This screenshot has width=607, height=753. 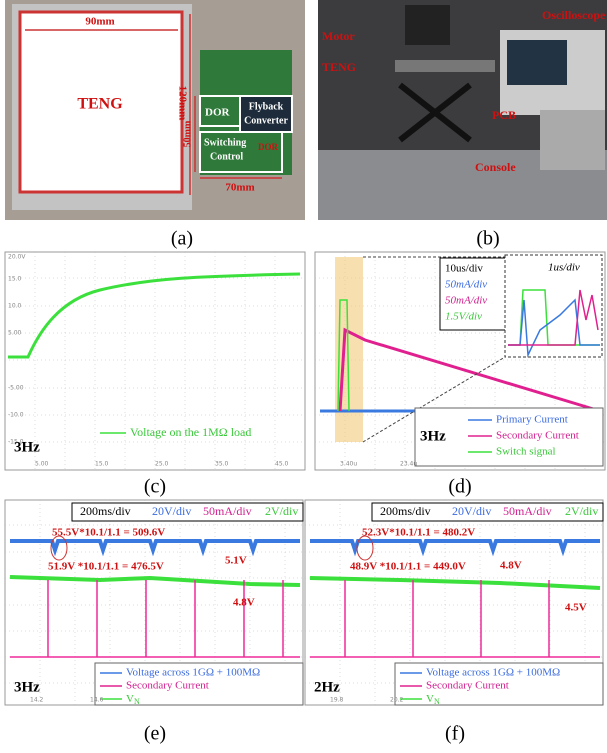 I want to click on legend-item: Primary Current, so click(x=532, y=420).